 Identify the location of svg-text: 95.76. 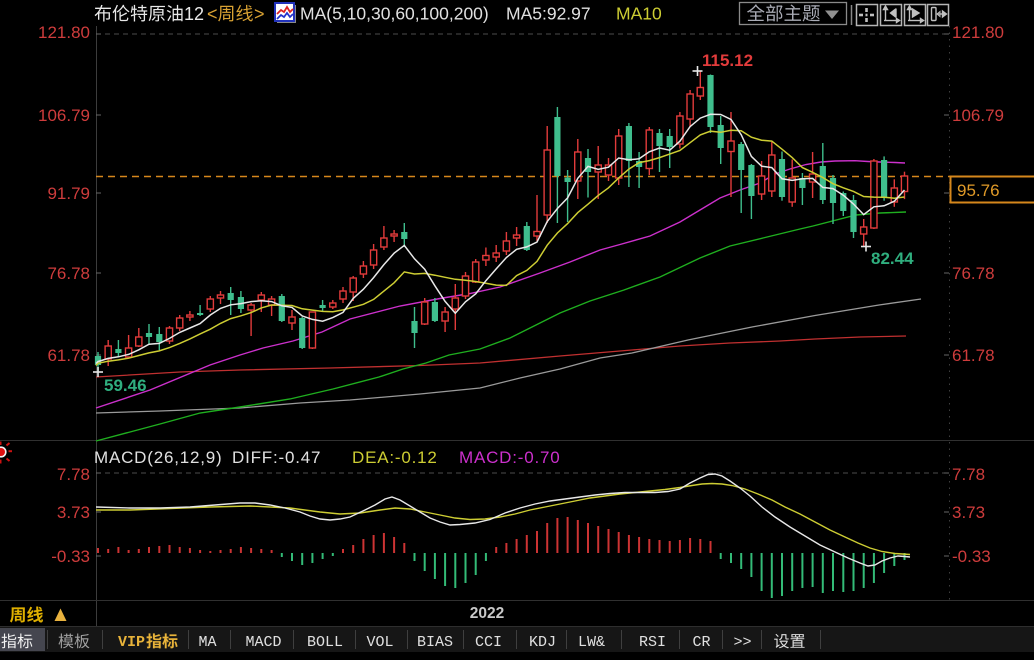
(978, 190).